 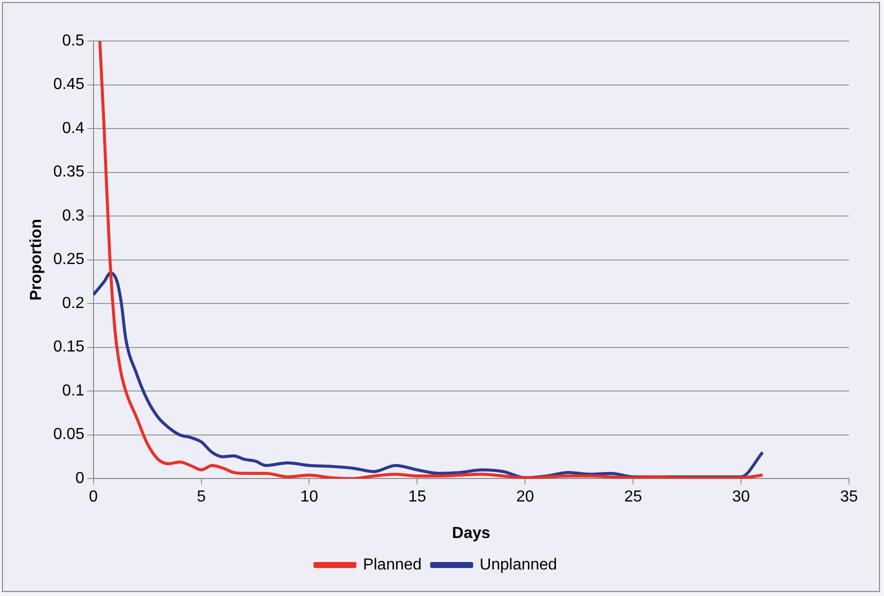 What do you see at coordinates (37, 259) in the screenshot?
I see `y-axis-title: Proportion` at bounding box center [37, 259].